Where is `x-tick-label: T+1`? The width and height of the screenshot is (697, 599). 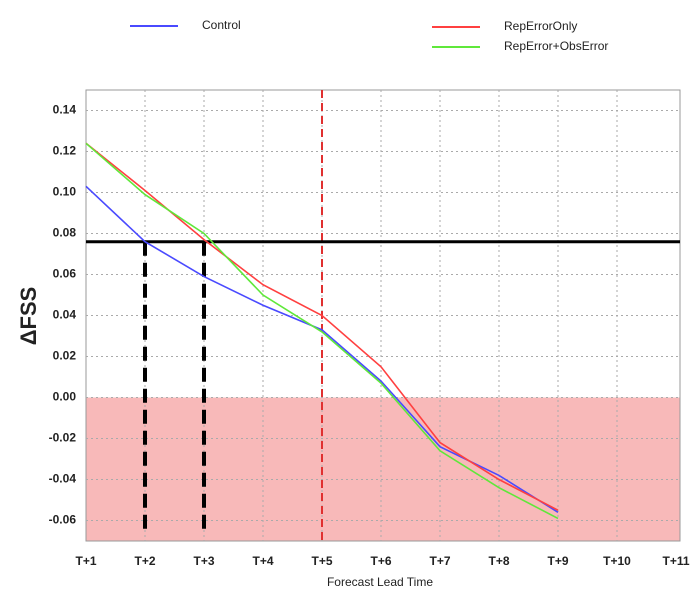
x-tick-label: T+1 is located at coordinates (85, 561).